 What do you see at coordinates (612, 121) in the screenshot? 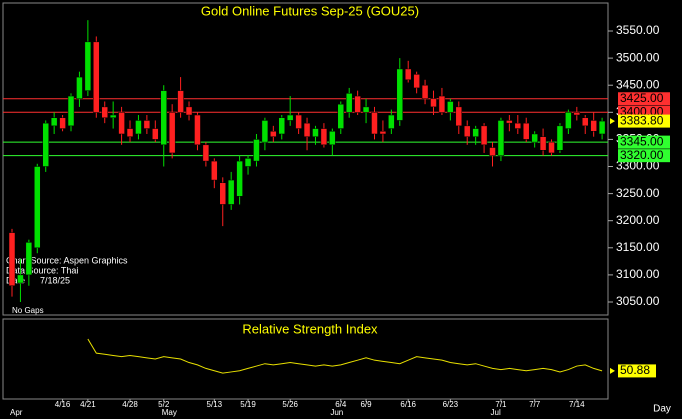
I see `last-arrow` at bounding box center [612, 121].